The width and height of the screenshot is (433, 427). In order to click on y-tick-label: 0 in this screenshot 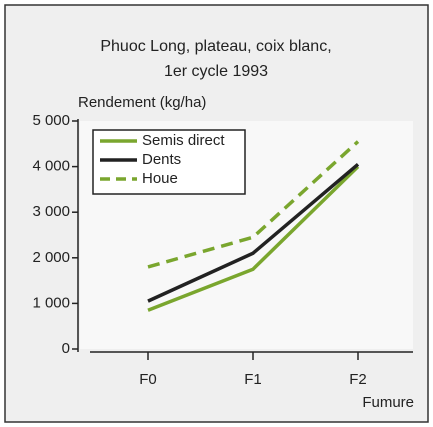, I will do `click(66, 348)`.